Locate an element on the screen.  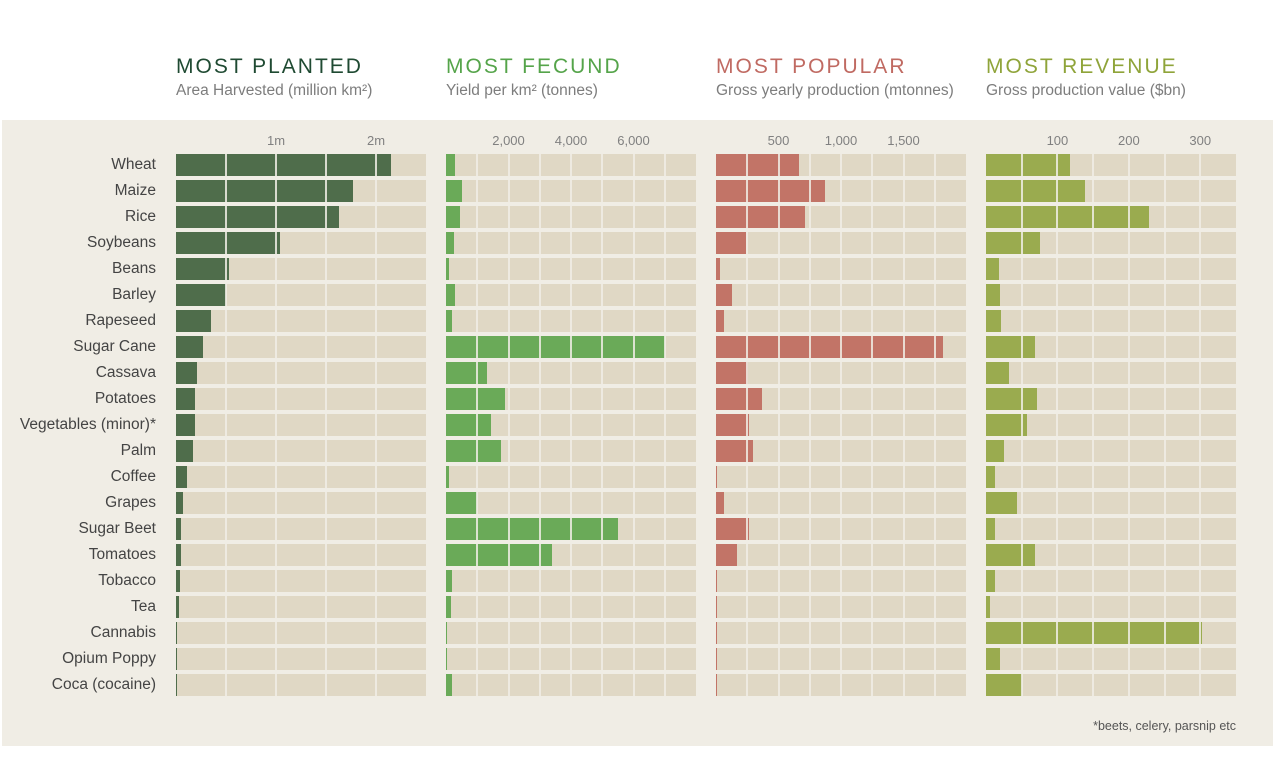
row-label: Coffee is located at coordinates (133, 476).